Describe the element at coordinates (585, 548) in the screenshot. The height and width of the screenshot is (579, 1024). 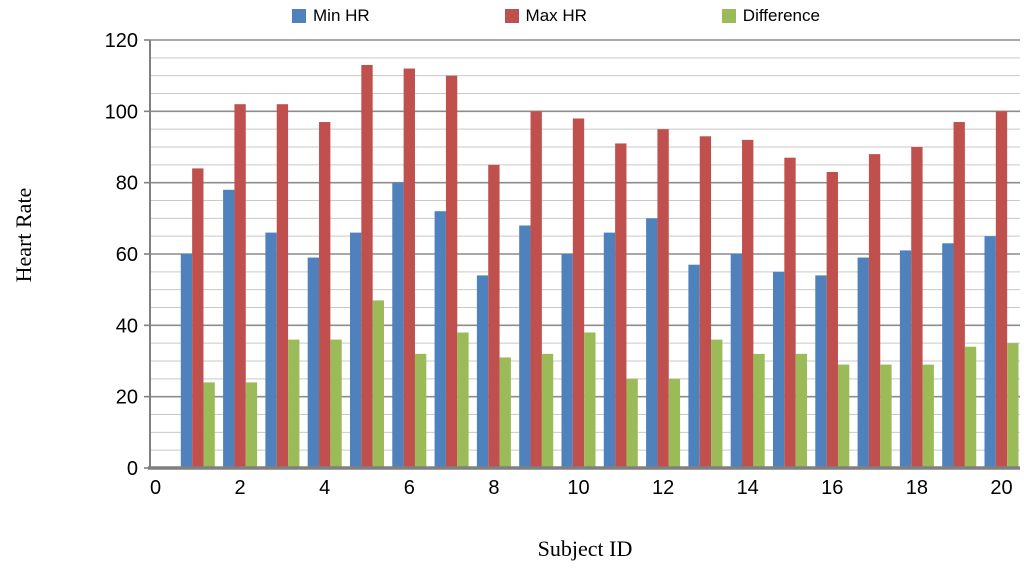
I see `x-axis-title: Subject ID` at that location.